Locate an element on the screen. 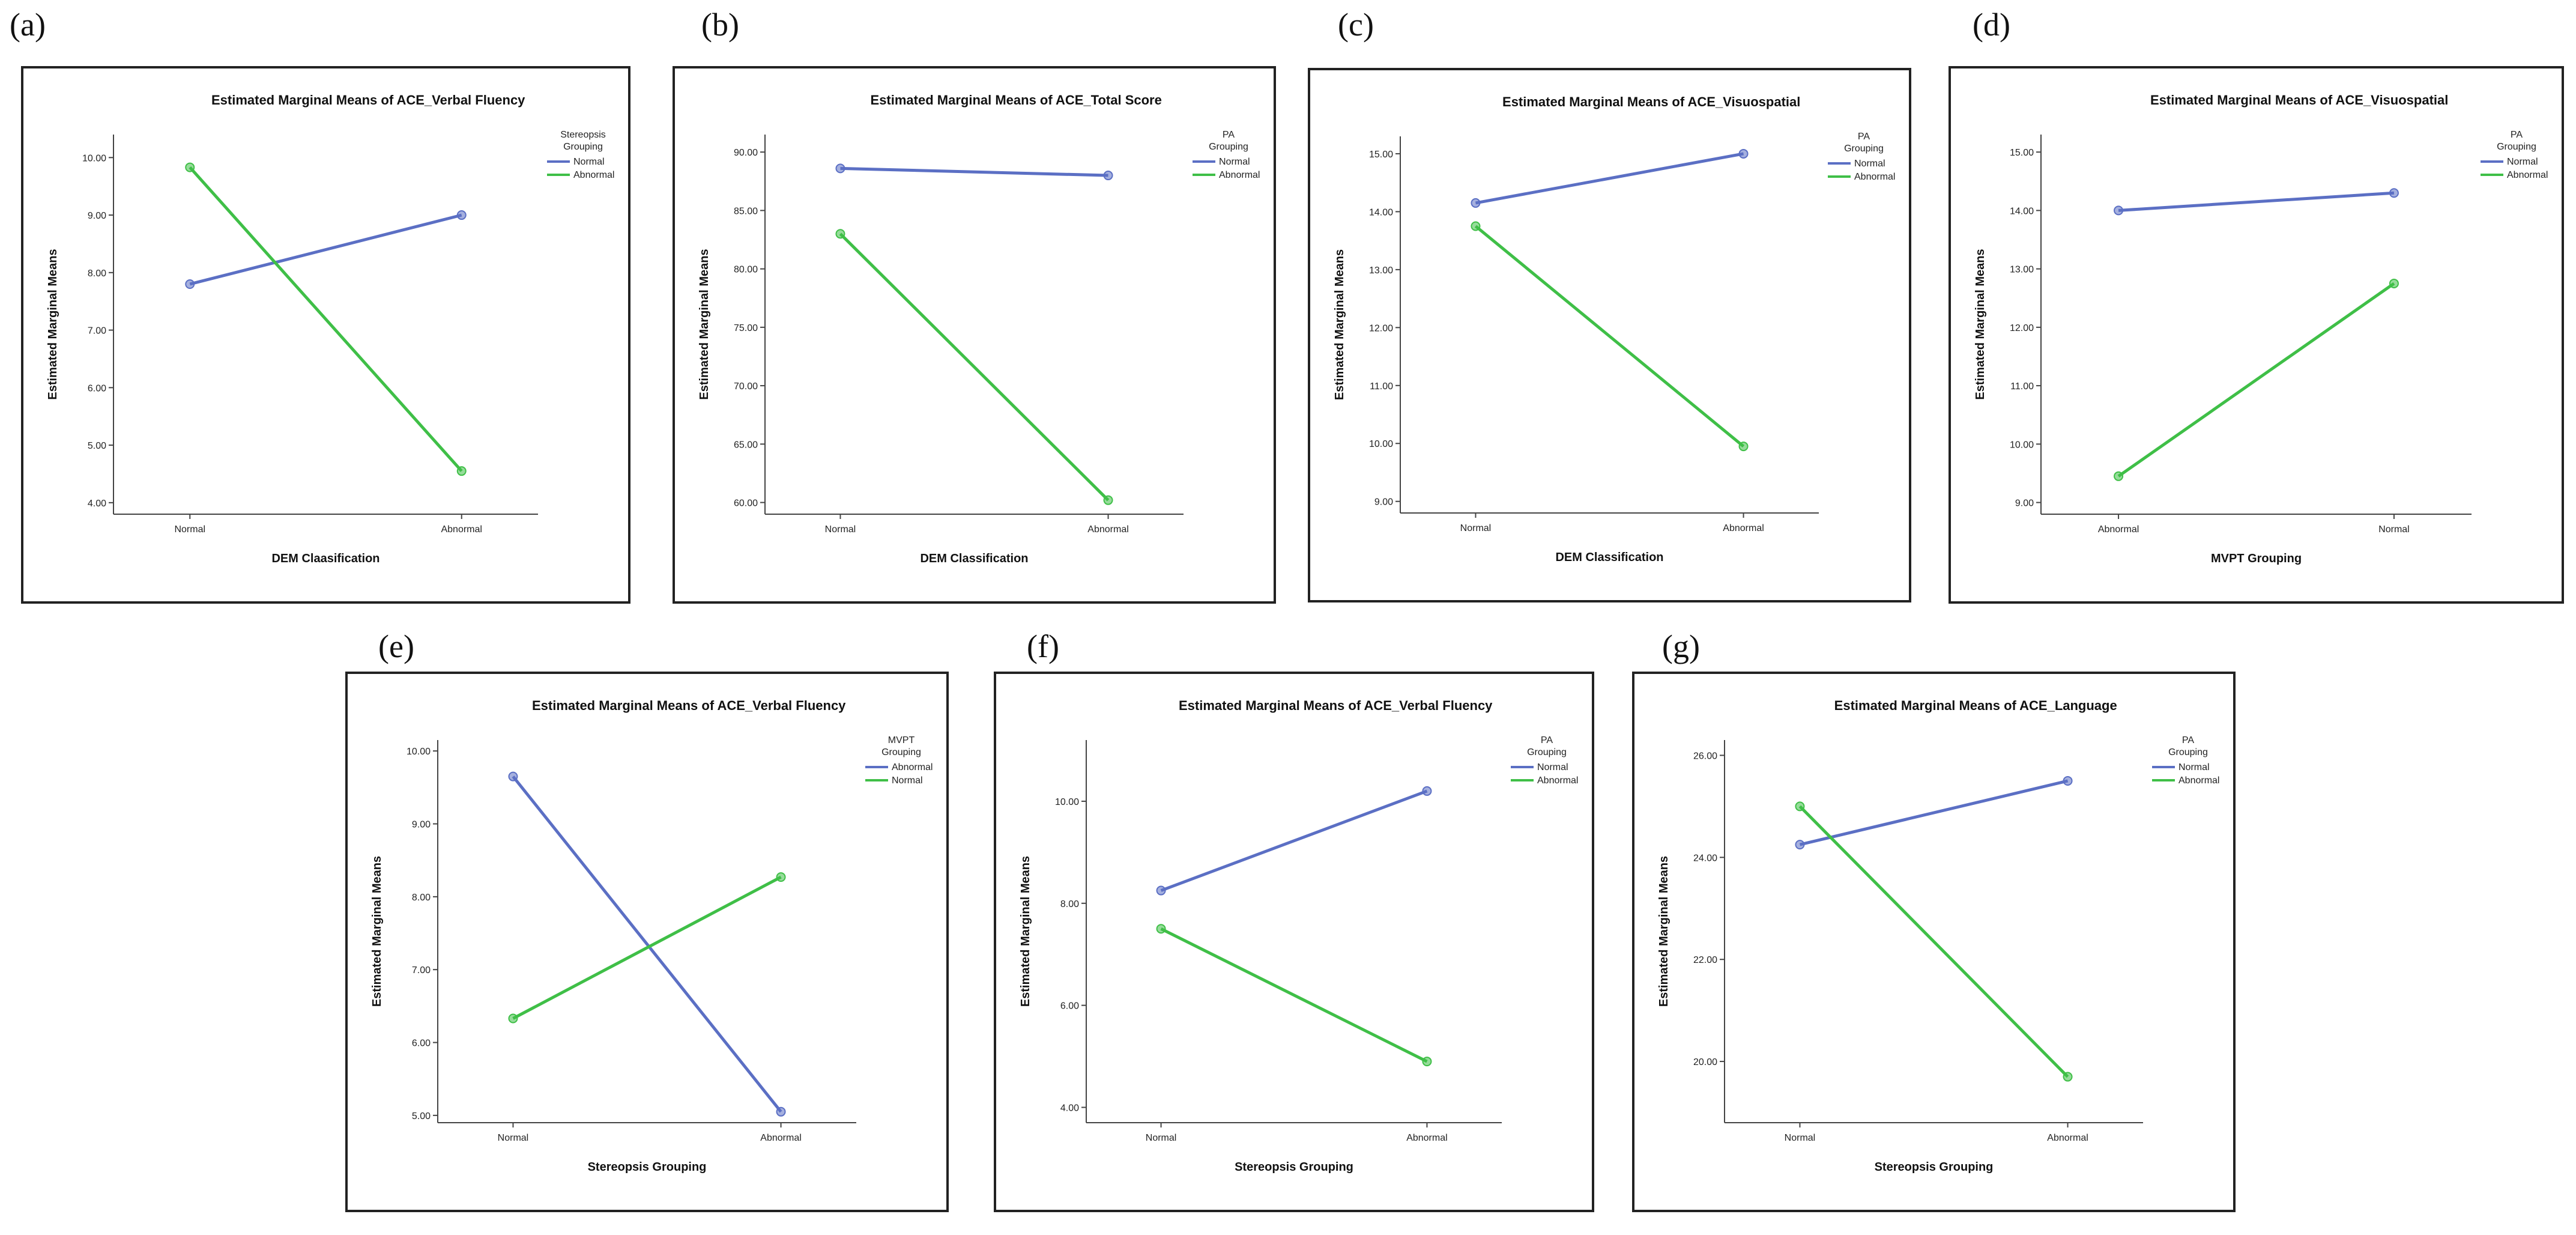  panel-label-d: (d) is located at coordinates (1991, 25).